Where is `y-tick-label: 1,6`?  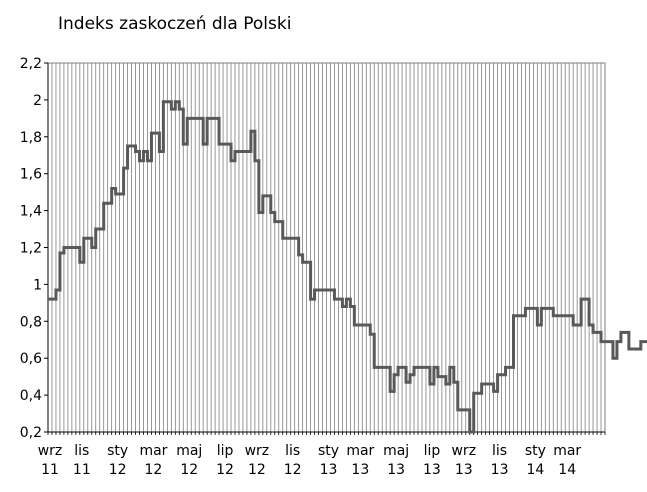 y-tick-label: 1,6 is located at coordinates (31, 175).